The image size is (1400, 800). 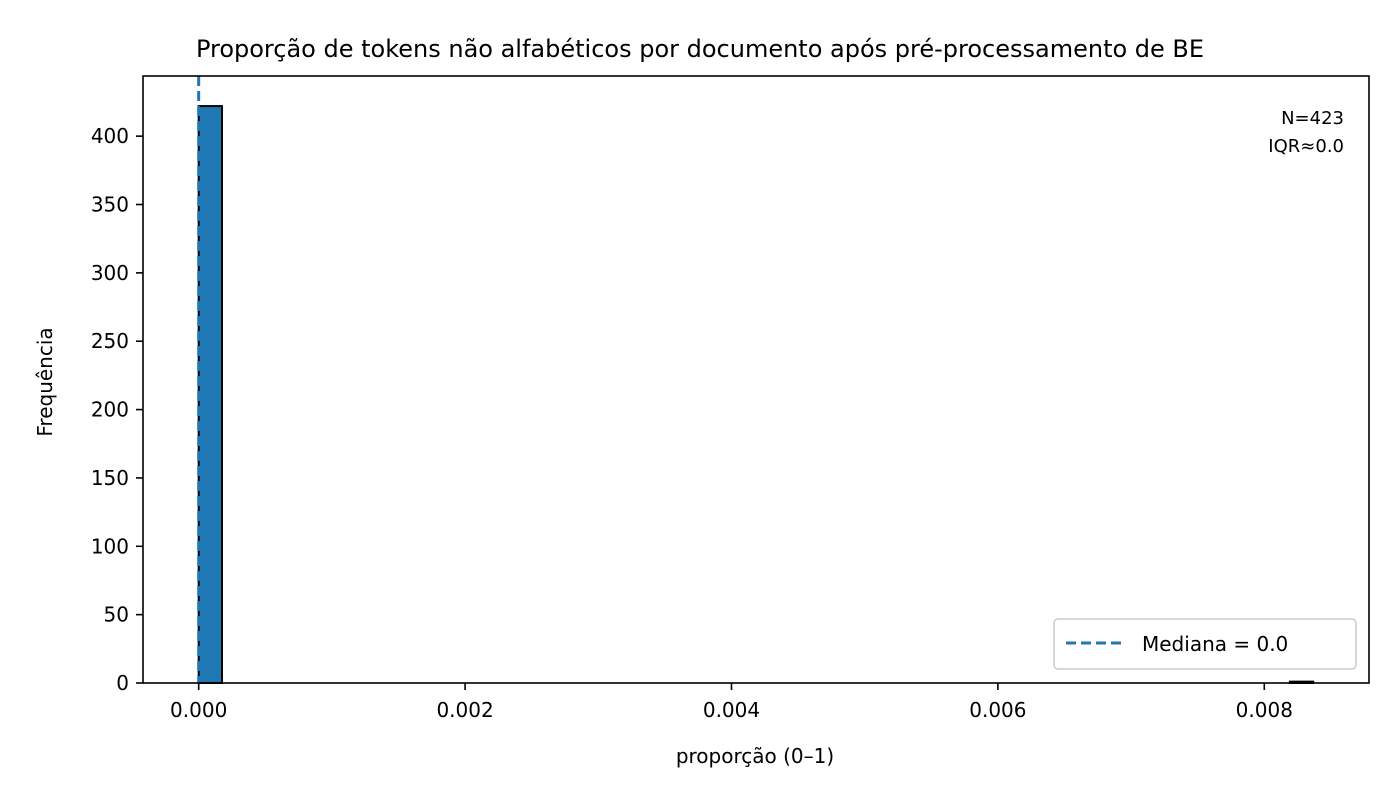 I want to click on legend-box, so click(x=1205, y=644).